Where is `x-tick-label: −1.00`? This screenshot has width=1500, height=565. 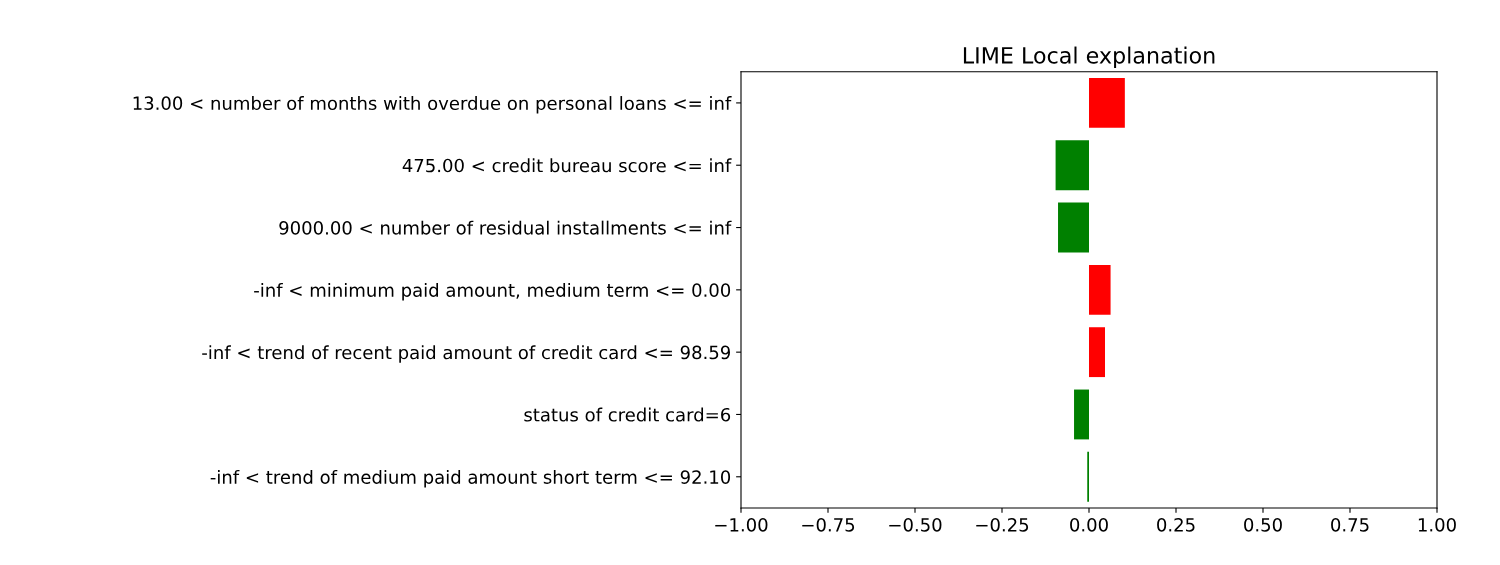
x-tick-label: −1.00 is located at coordinates (741, 524).